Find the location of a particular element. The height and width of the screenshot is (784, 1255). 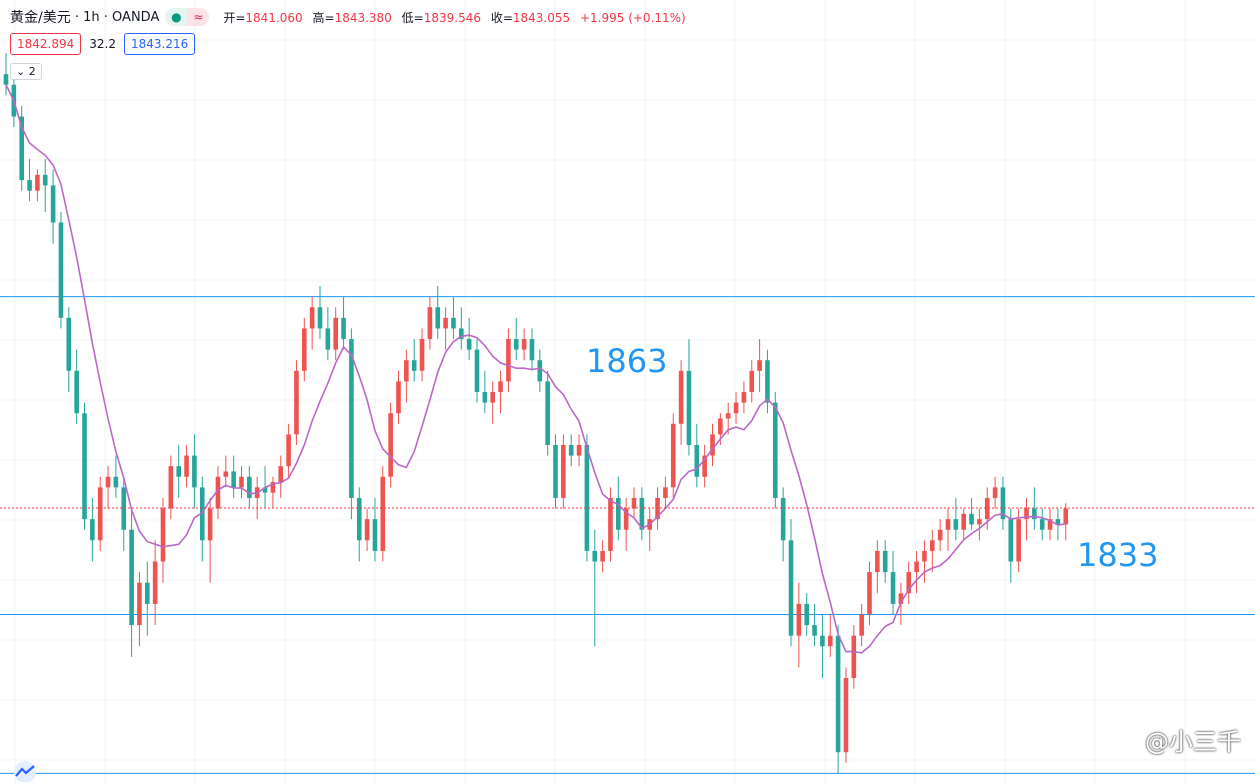

market-status-pill: ● ≈ is located at coordinates (187, 17).